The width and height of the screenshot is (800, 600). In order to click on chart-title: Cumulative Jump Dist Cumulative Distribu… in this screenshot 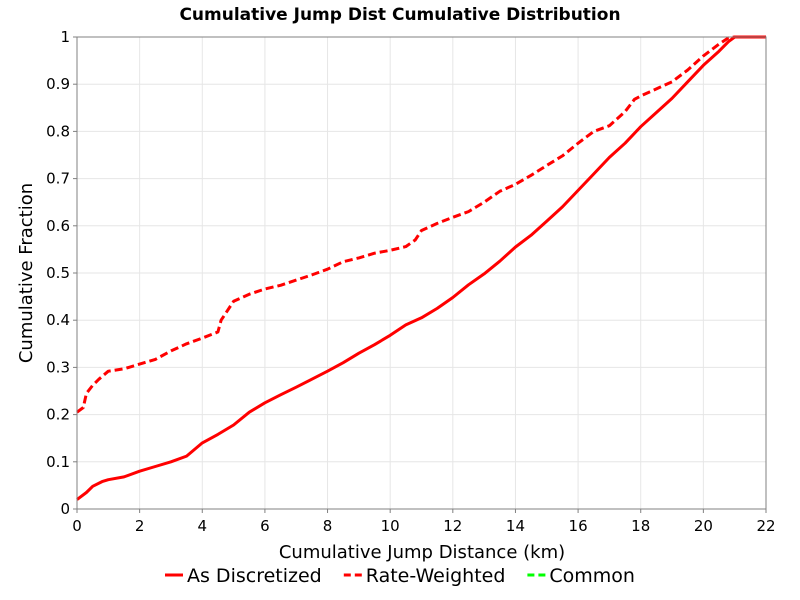, I will do `click(399, 15)`.